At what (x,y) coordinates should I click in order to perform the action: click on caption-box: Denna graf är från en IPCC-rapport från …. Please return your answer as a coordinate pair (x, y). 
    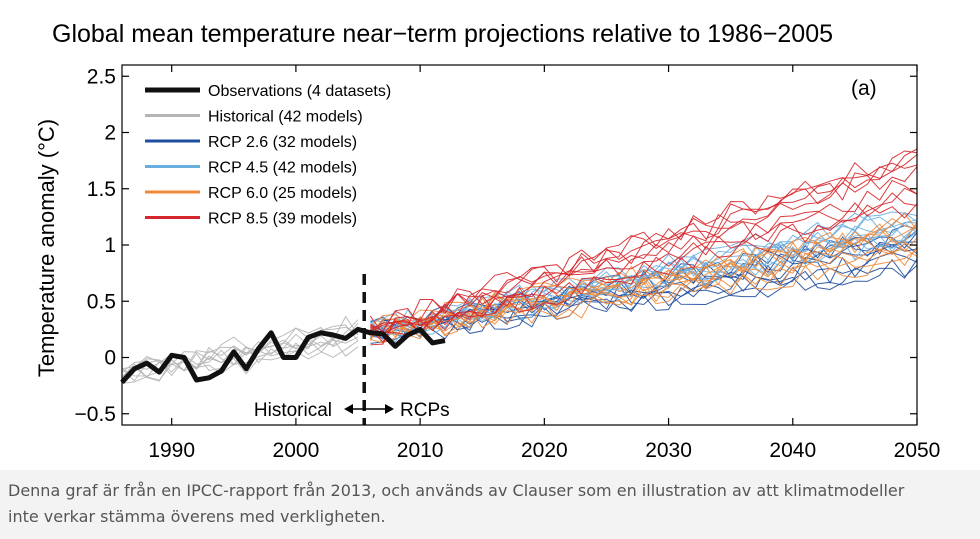
    Looking at the image, I should click on (490, 504).